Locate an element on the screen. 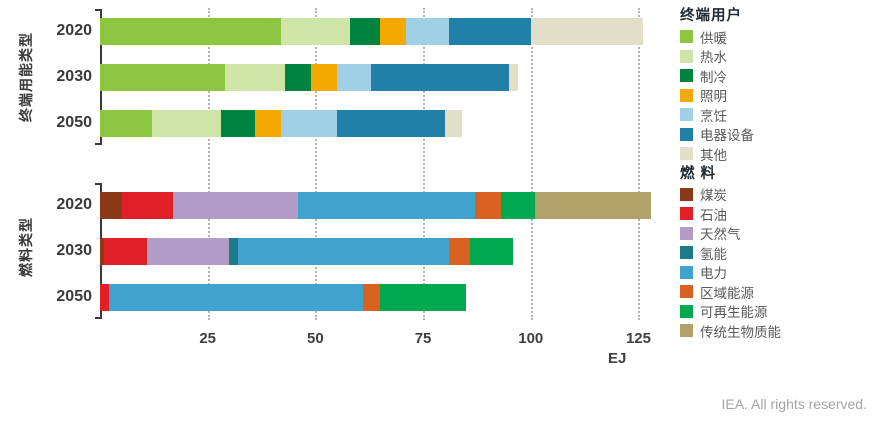  legend-label: 煤炭 is located at coordinates (713, 196).